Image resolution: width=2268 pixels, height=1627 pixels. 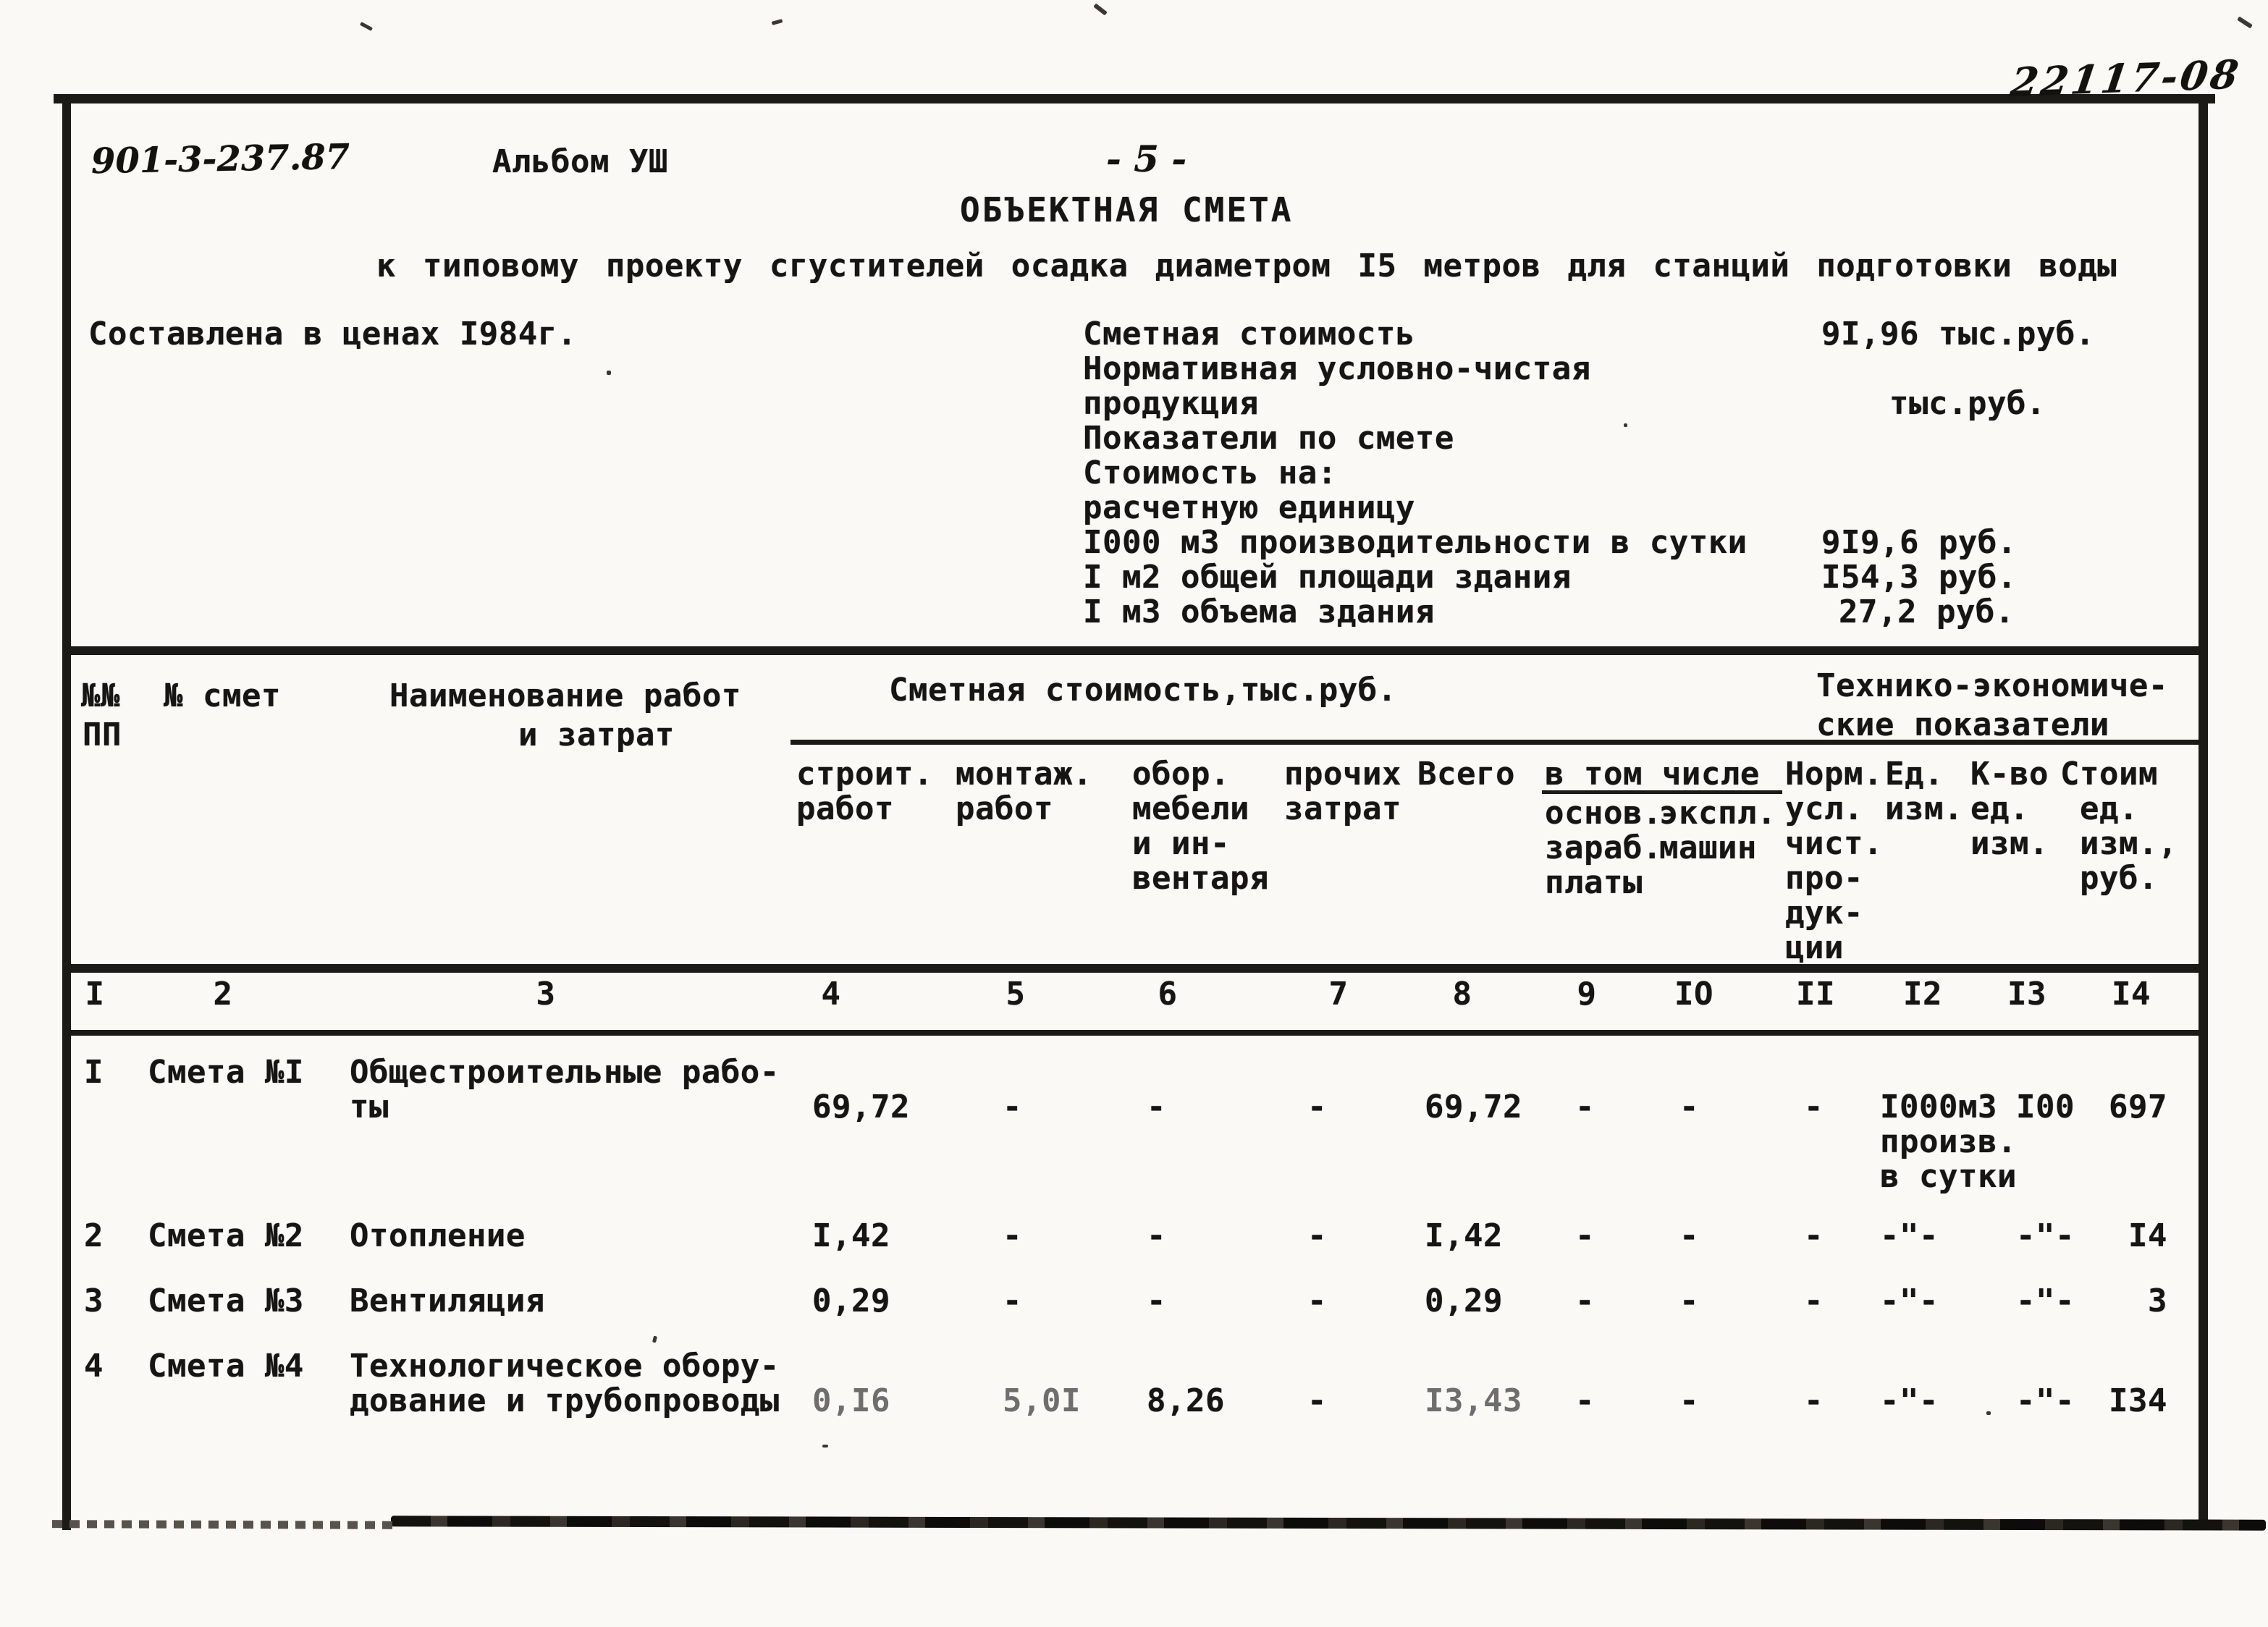 What do you see at coordinates (1919, 578) in the screenshot?
I see `summary-value-area: I54,3 руб.` at bounding box center [1919, 578].